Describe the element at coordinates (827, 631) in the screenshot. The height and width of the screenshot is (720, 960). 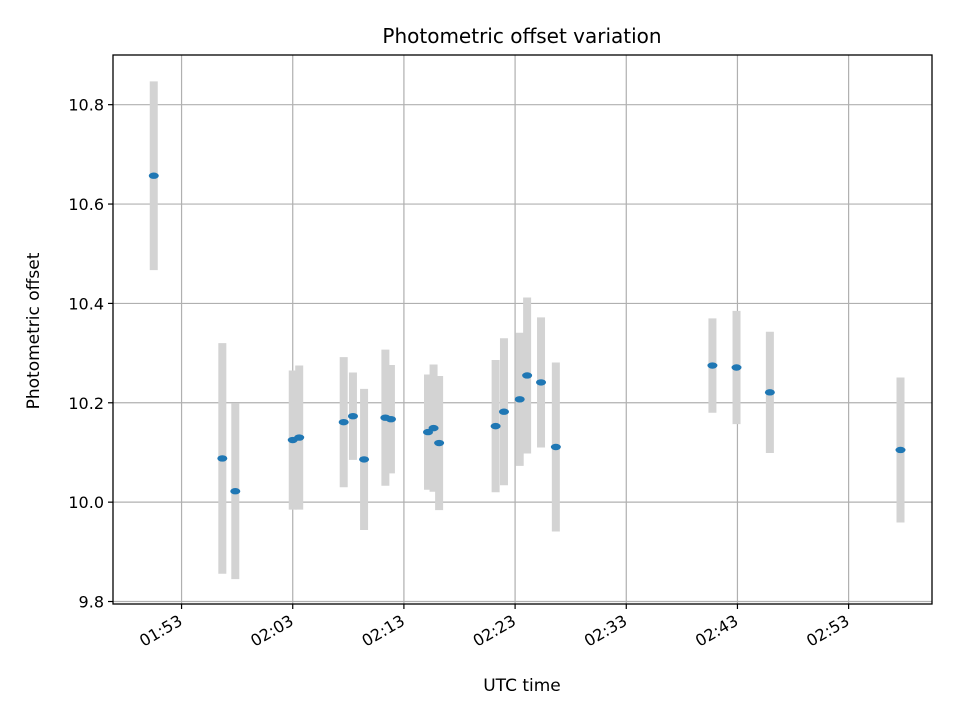
I see `x-tick-label: 02:53` at that location.